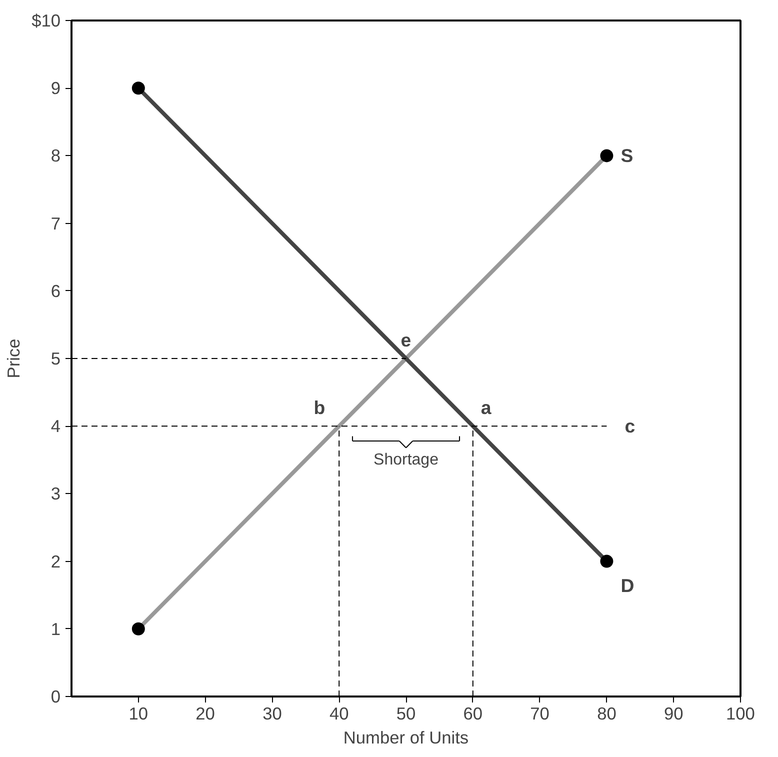 The image size is (778, 757). I want to click on y-tick-label: $10, so click(46, 20).